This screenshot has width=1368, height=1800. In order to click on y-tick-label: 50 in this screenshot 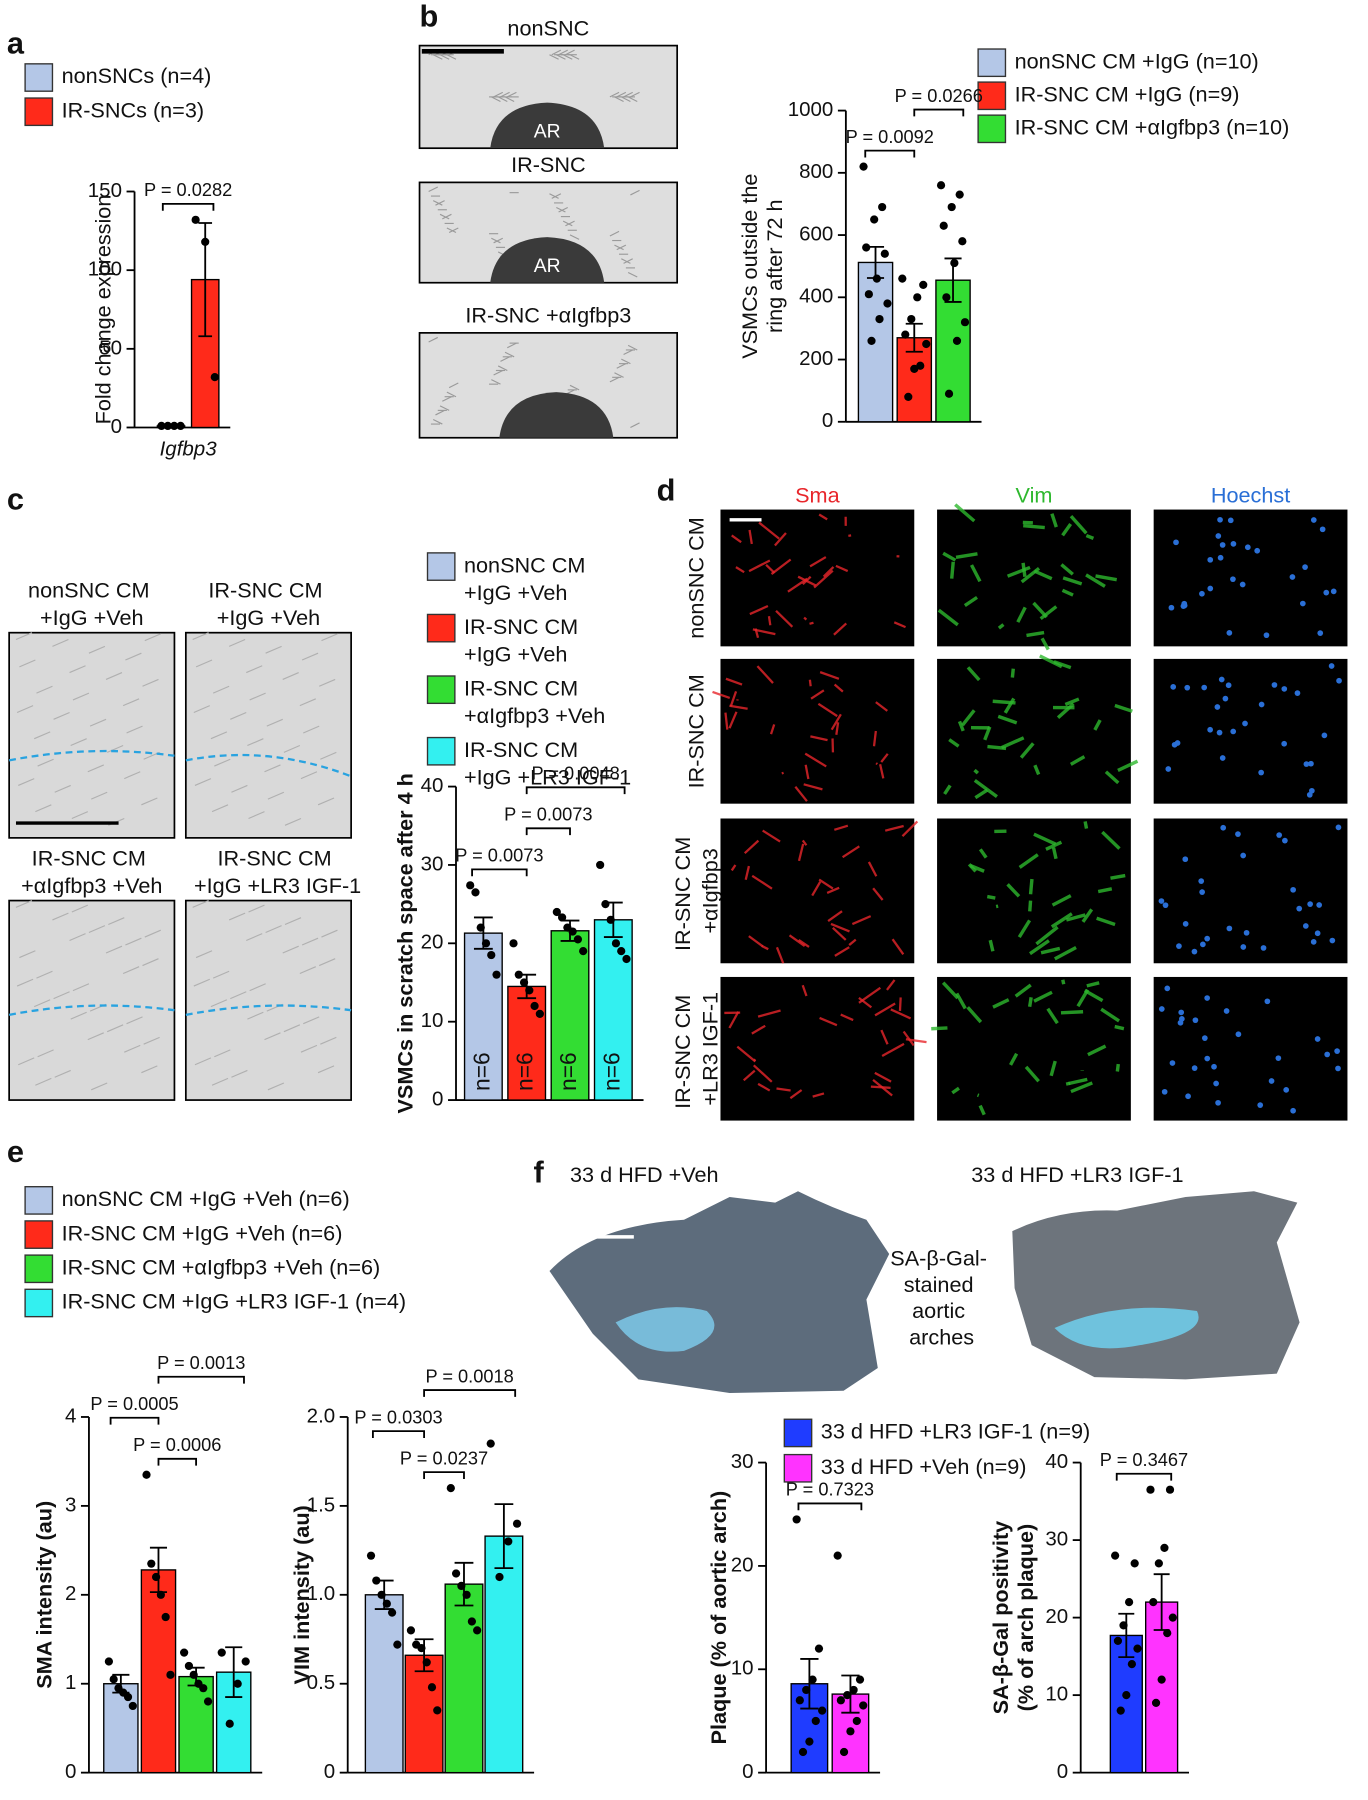, I will do `click(110, 347)`.